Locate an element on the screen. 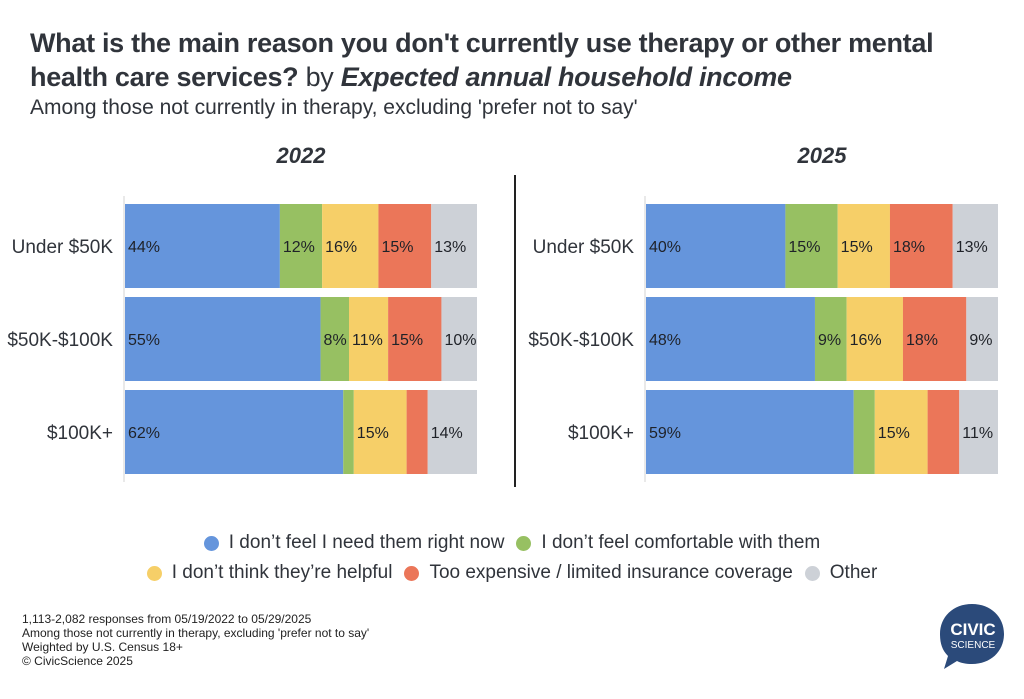 Image resolution: width=1024 pixels, height=699 pixels. data-label-2025-100k-other: 11% is located at coordinates (977, 433).